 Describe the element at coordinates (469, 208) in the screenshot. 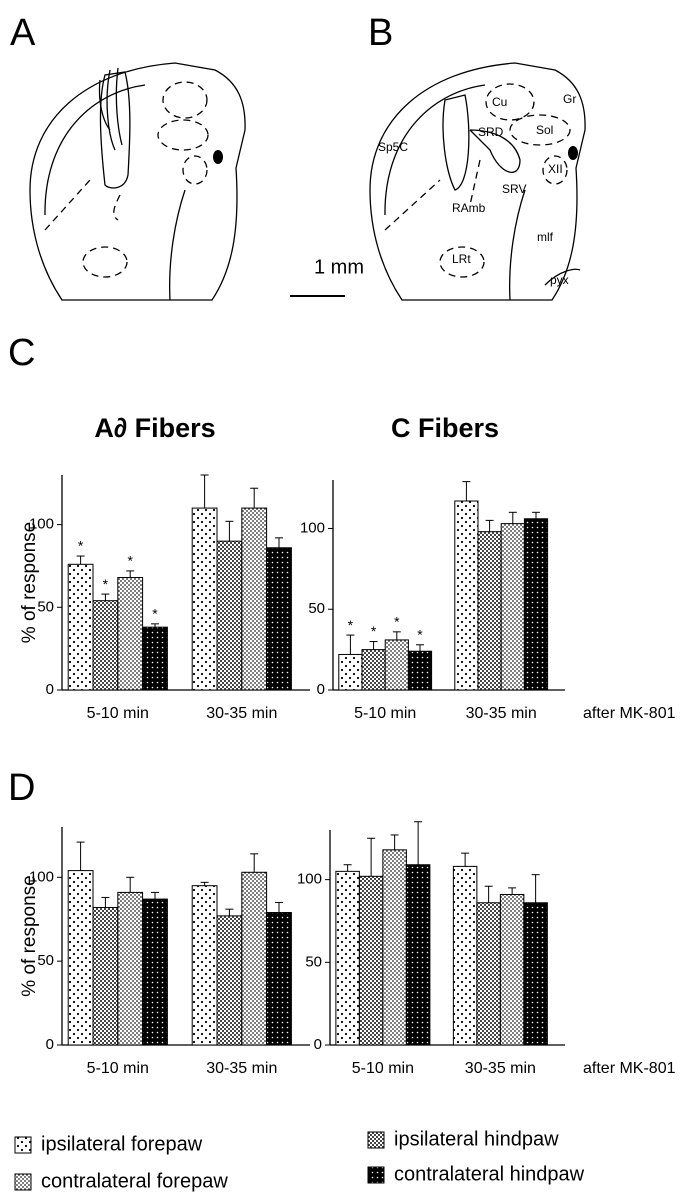

I see `region-label: RAmb` at that location.